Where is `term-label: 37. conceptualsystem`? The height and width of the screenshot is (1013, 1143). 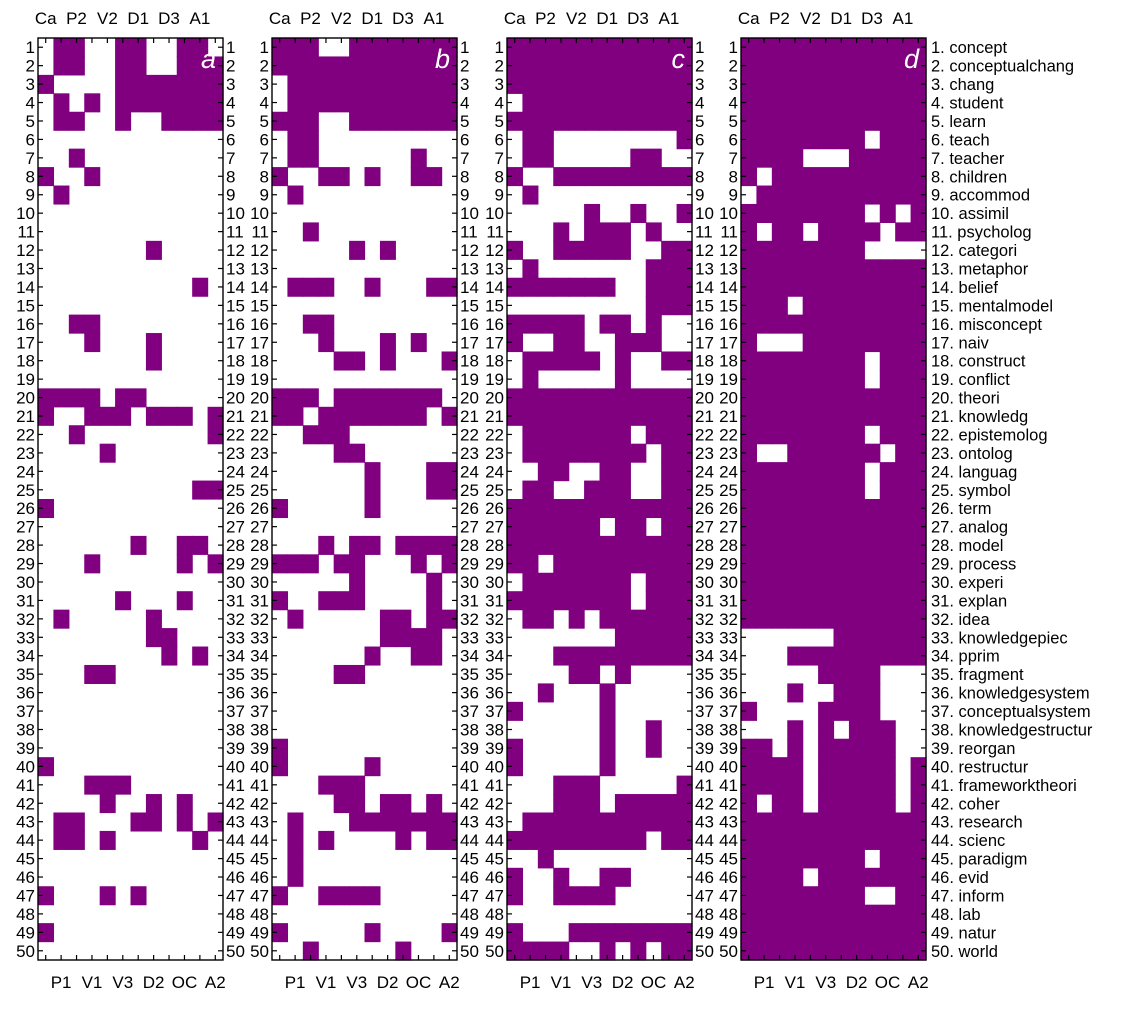
term-label: 37. conceptualsystem is located at coordinates (1011, 712).